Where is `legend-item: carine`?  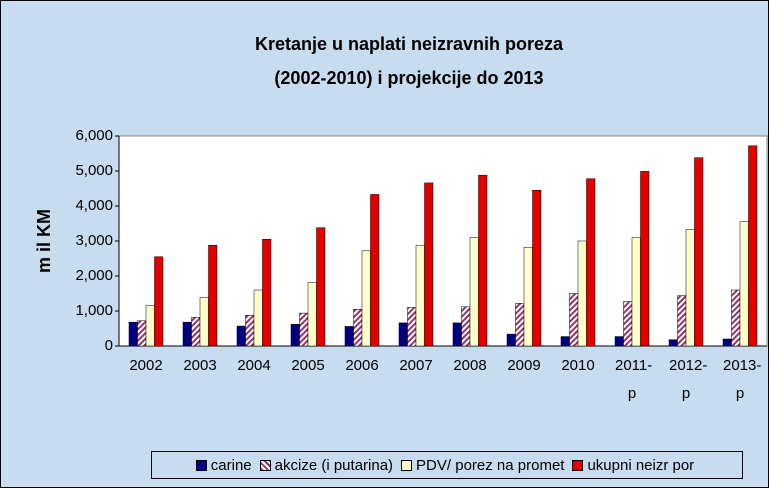 legend-item: carine is located at coordinates (223, 465).